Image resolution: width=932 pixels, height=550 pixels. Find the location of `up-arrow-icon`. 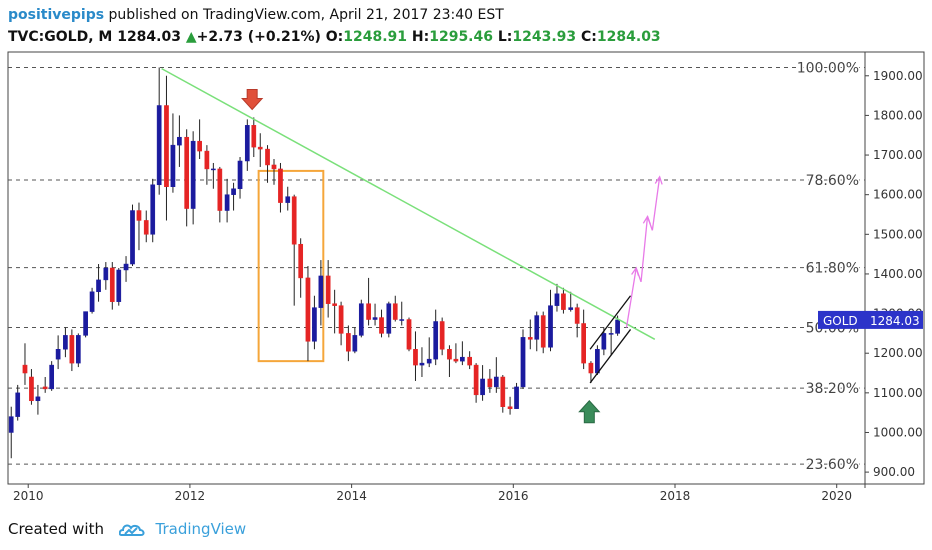

up-arrow-icon is located at coordinates (589, 412).